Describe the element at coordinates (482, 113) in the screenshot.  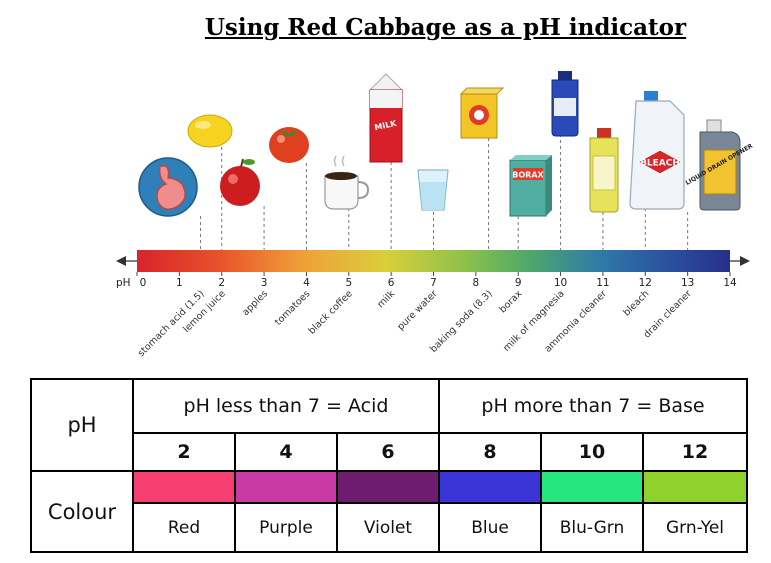
I see `baking-soda-box-icon` at that location.